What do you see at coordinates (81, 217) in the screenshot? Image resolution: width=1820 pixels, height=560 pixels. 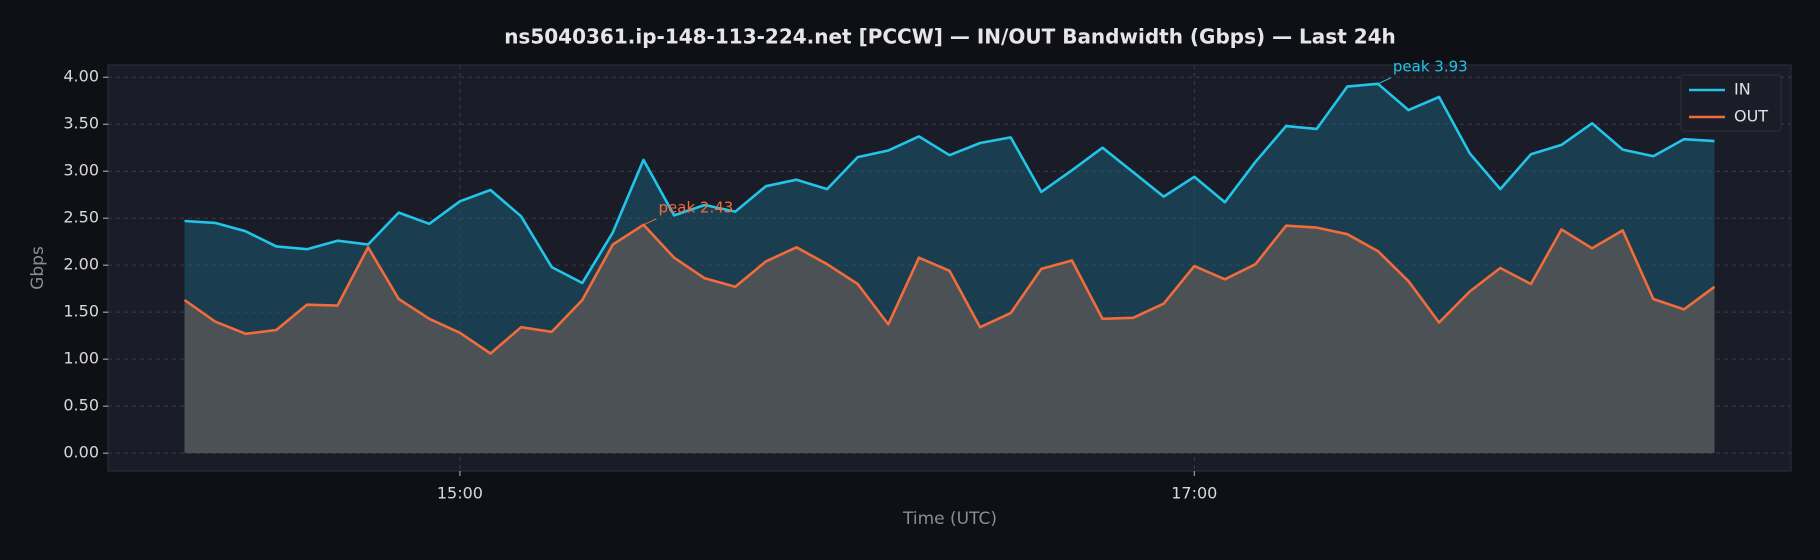 I see `y-tick-label: 2.50` at bounding box center [81, 217].